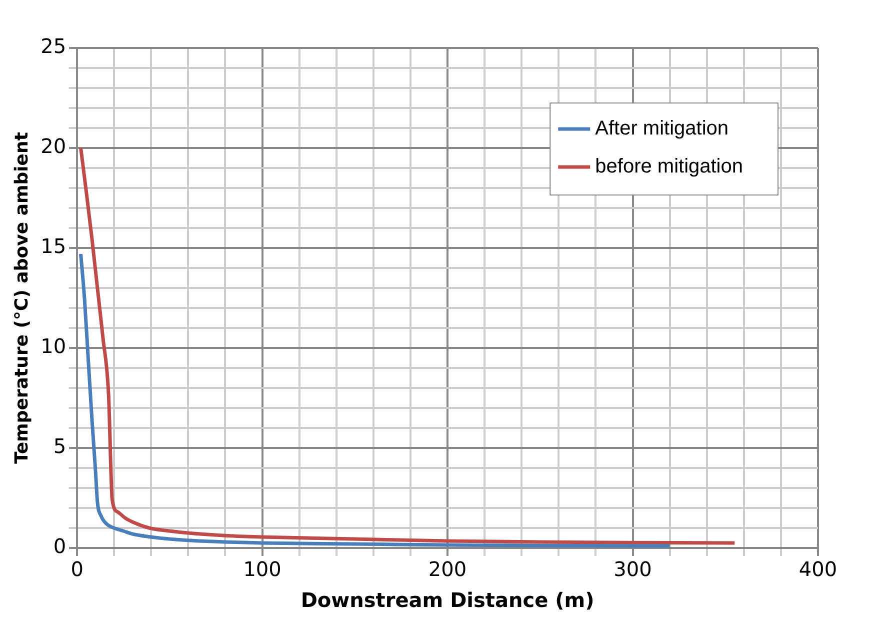 This screenshot has height=633, width=881. I want to click on y-tick-label: 20, so click(53, 146).